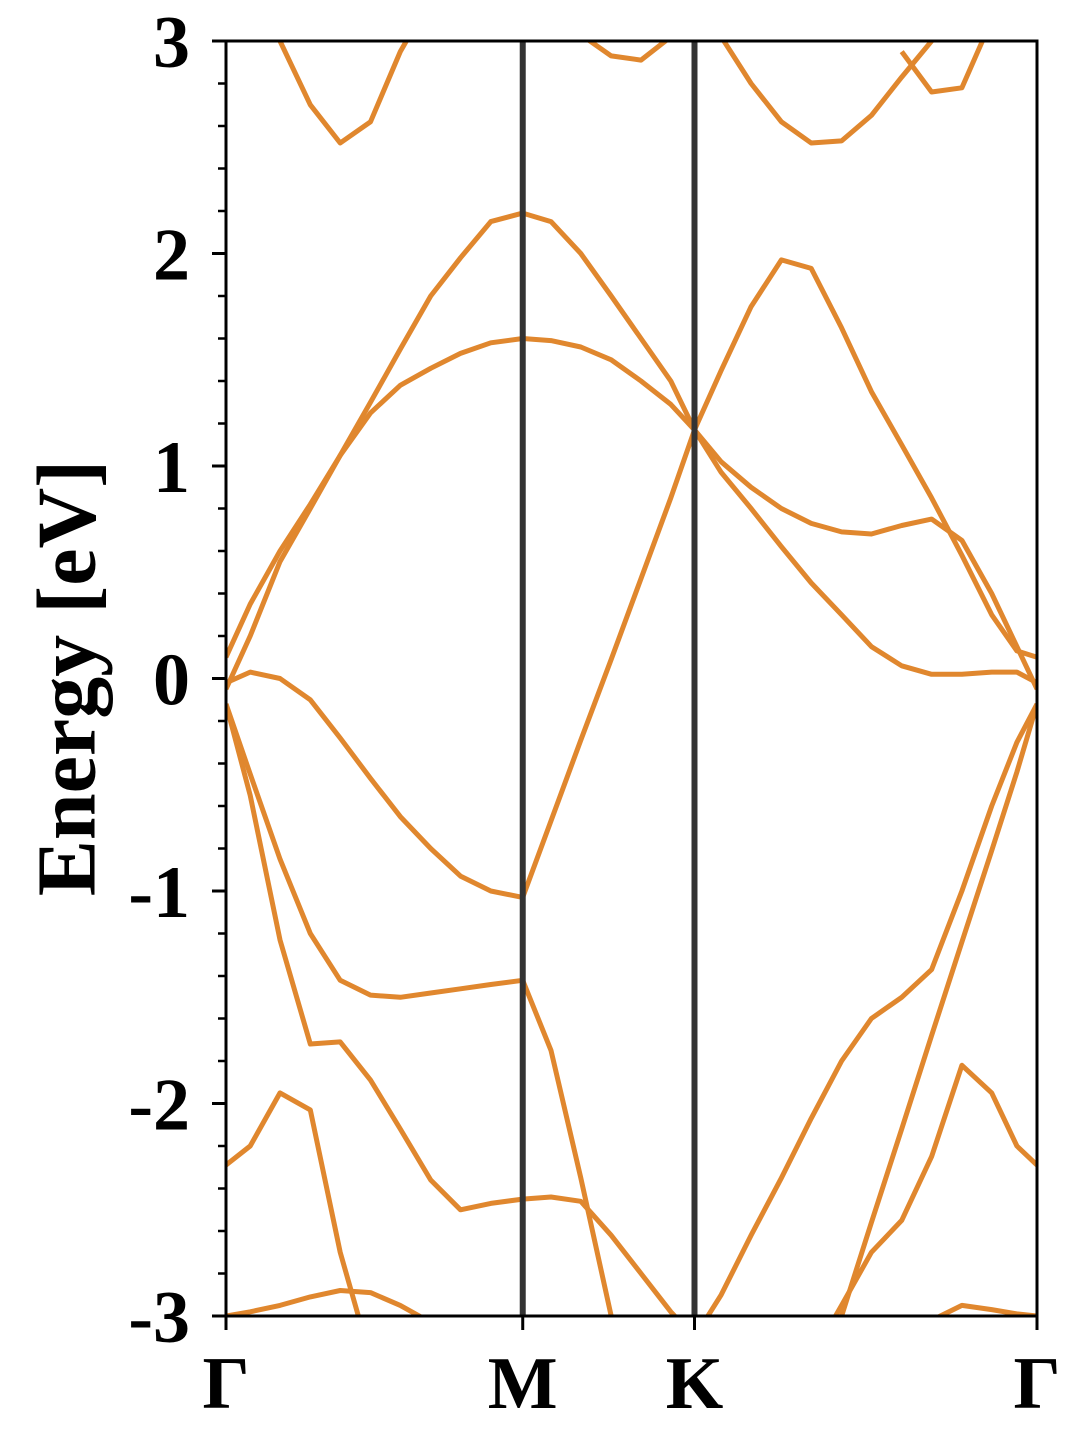  What do you see at coordinates (159, 1106) in the screenshot?
I see `y-tick-label: -2` at bounding box center [159, 1106].